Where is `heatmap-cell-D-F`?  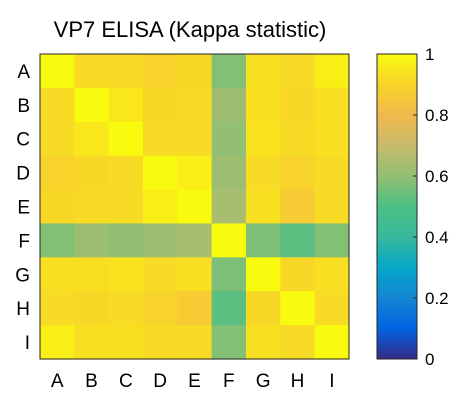 heatmap-cell-D-F is located at coordinates (229, 173).